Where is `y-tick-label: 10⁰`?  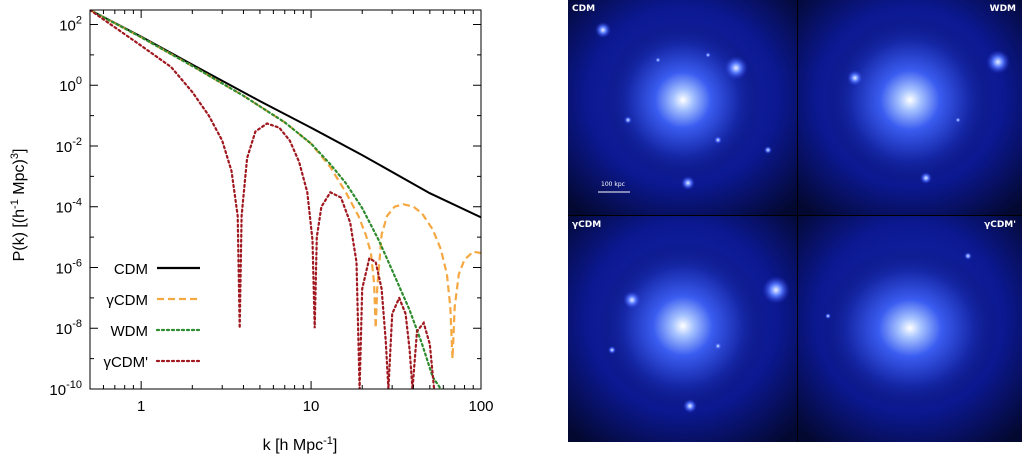 y-tick-label: 10⁰ is located at coordinates (70, 85).